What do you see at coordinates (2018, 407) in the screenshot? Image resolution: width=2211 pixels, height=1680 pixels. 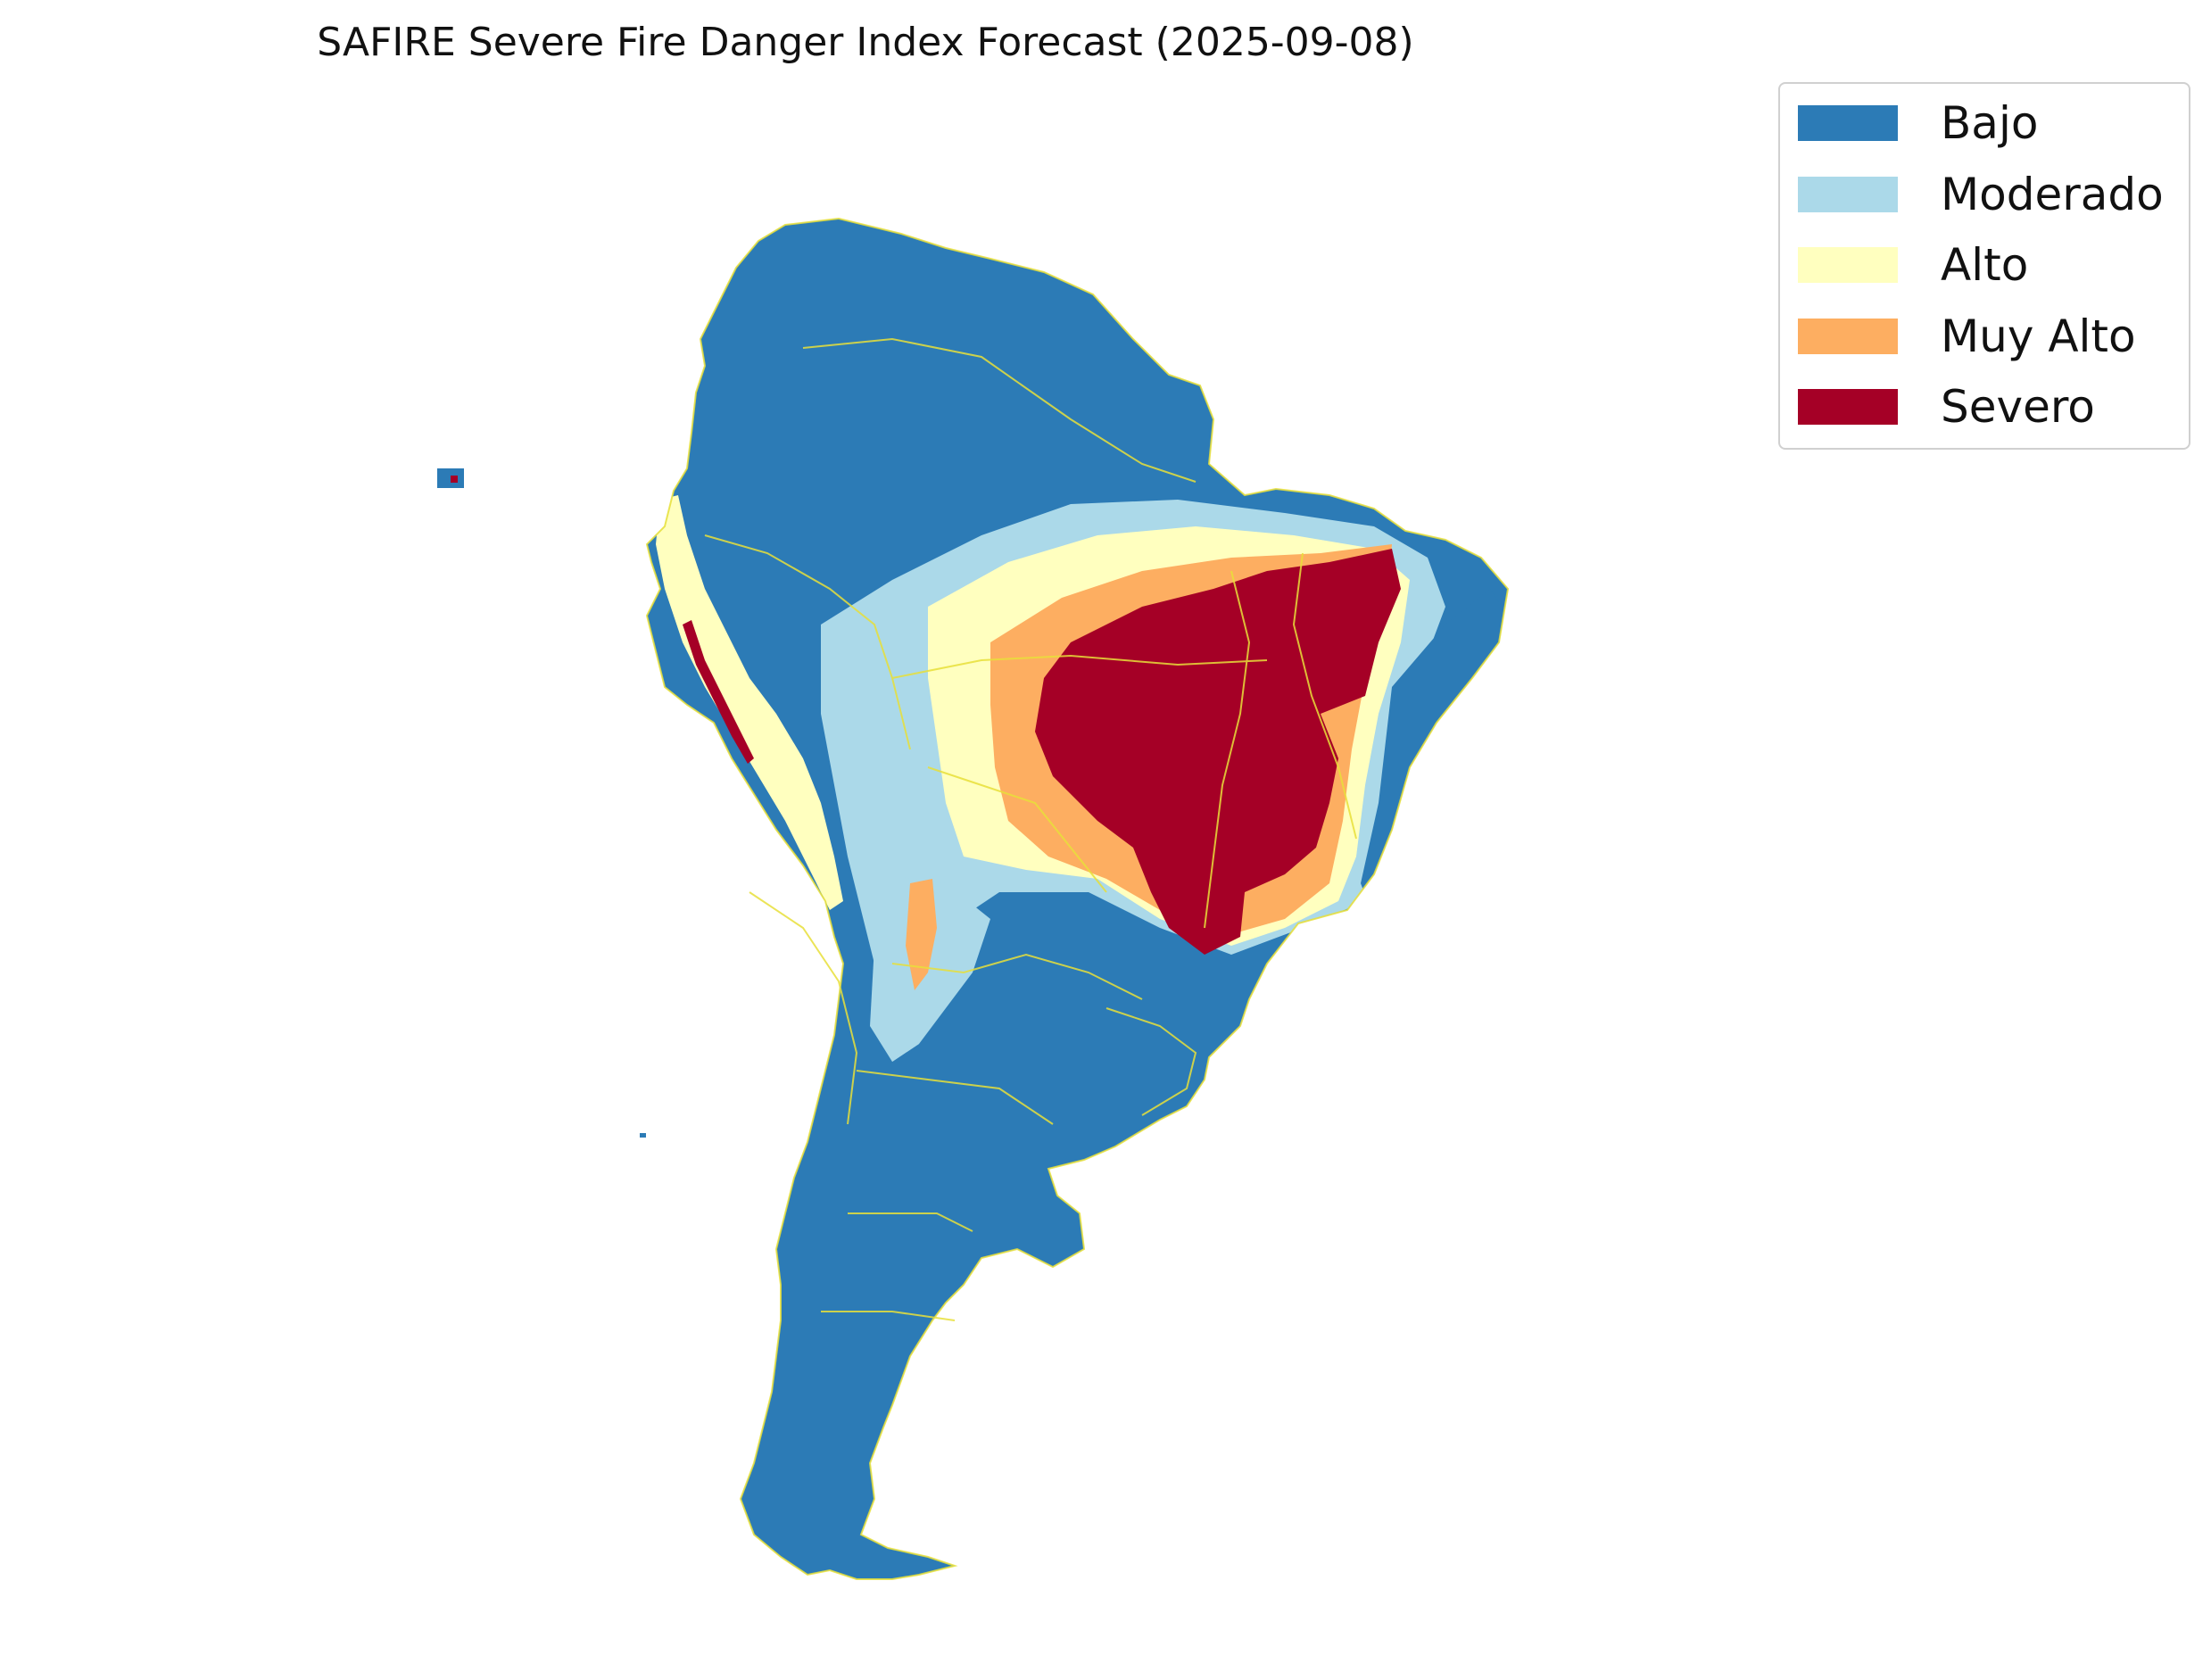 I see `legend-label: Severo` at bounding box center [2018, 407].